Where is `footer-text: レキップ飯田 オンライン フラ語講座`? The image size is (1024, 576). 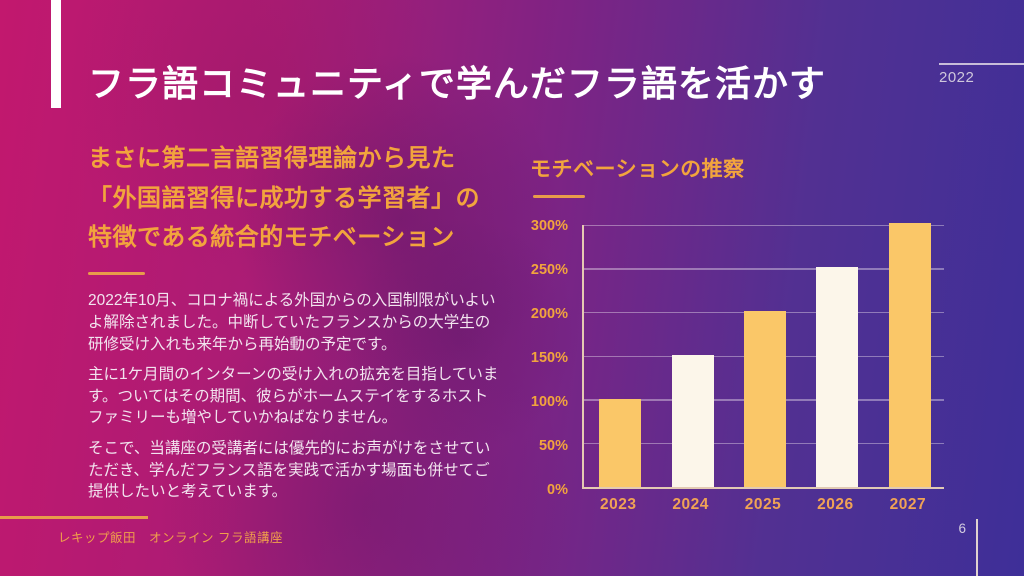
footer-text: レキップ飯田 オンライン フラ語講座 is located at coordinates (170, 538).